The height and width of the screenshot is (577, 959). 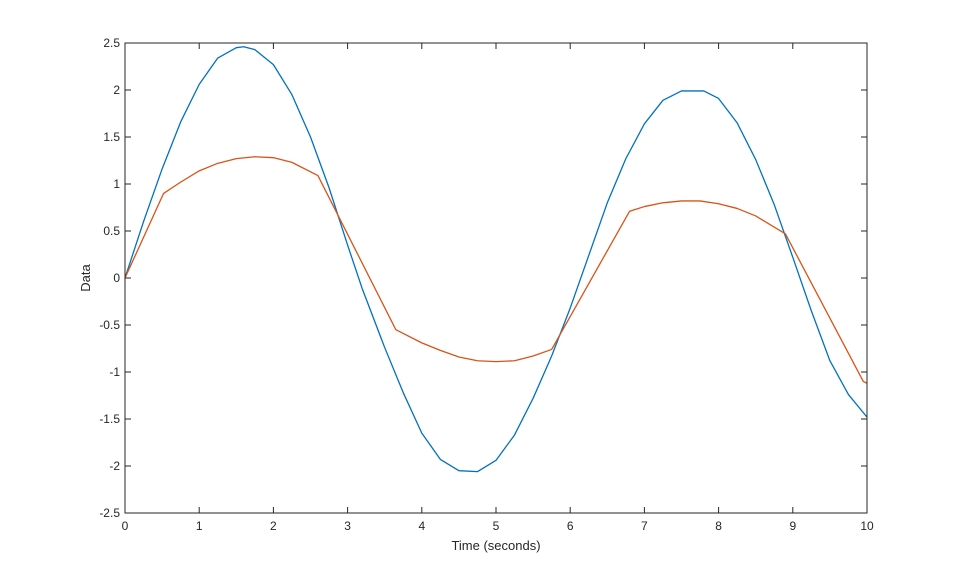 What do you see at coordinates (116, 278) in the screenshot?
I see `y-tick-label: 0` at bounding box center [116, 278].